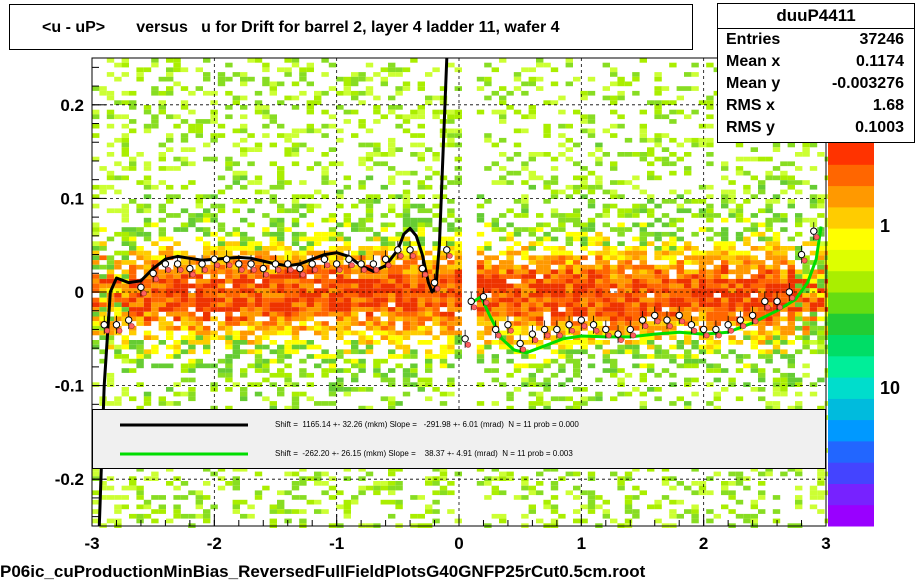 This screenshot has height=585, width=918. Describe the element at coordinates (520, 343) in the screenshot. I see `profile-point` at that location.